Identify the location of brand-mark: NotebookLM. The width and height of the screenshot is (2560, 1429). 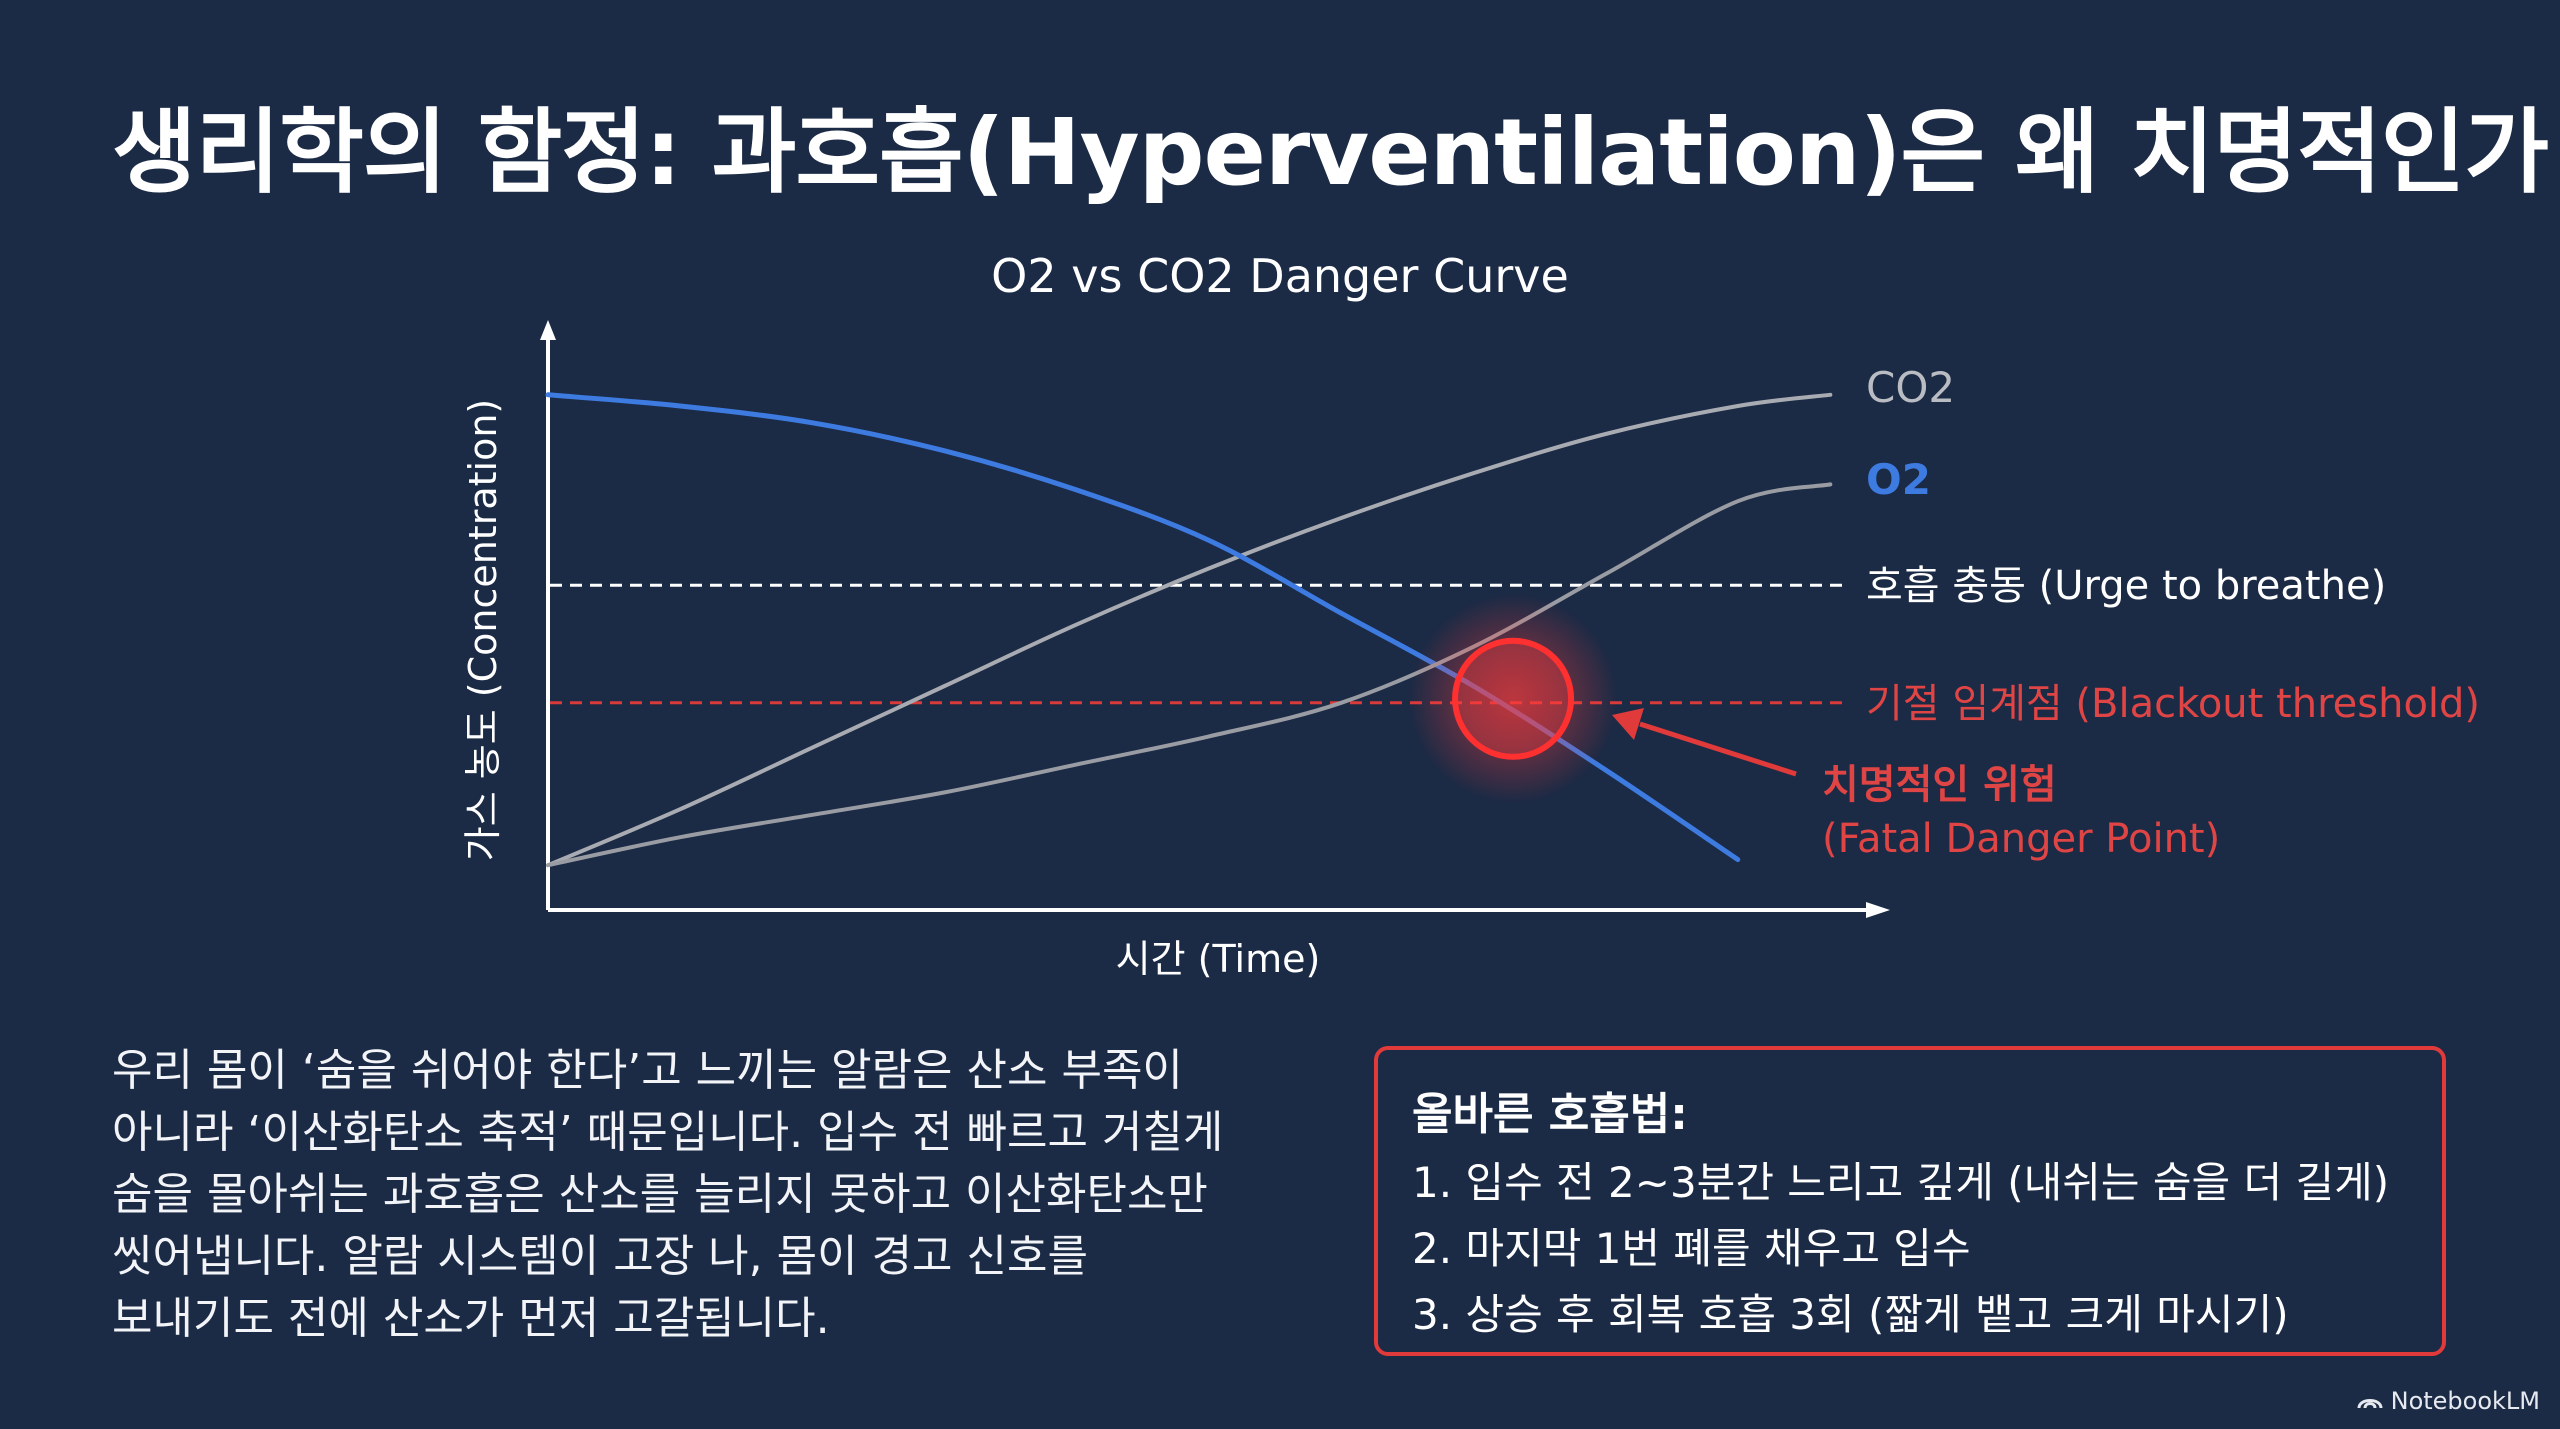
(2448, 1401).